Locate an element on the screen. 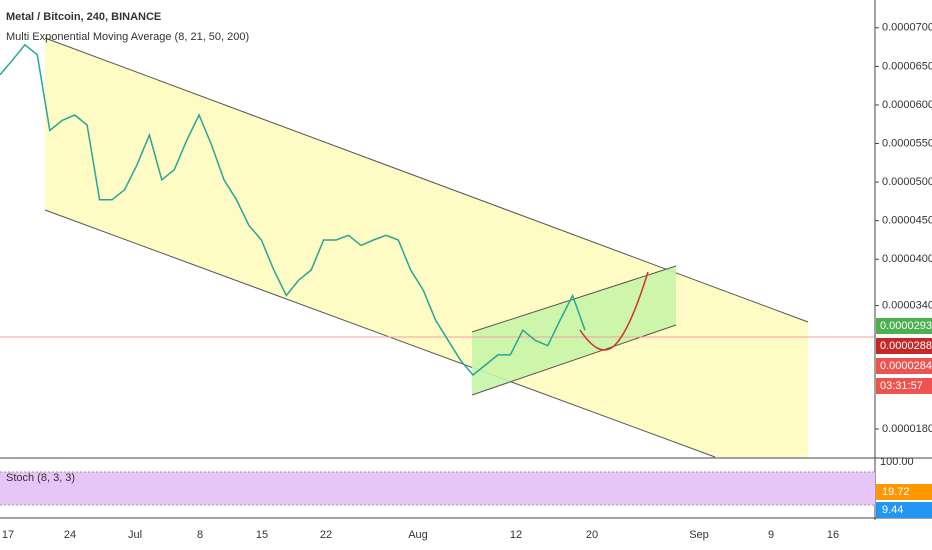 This screenshot has height=550, width=932. price-badge-label: 03:31:57 is located at coordinates (901, 386).